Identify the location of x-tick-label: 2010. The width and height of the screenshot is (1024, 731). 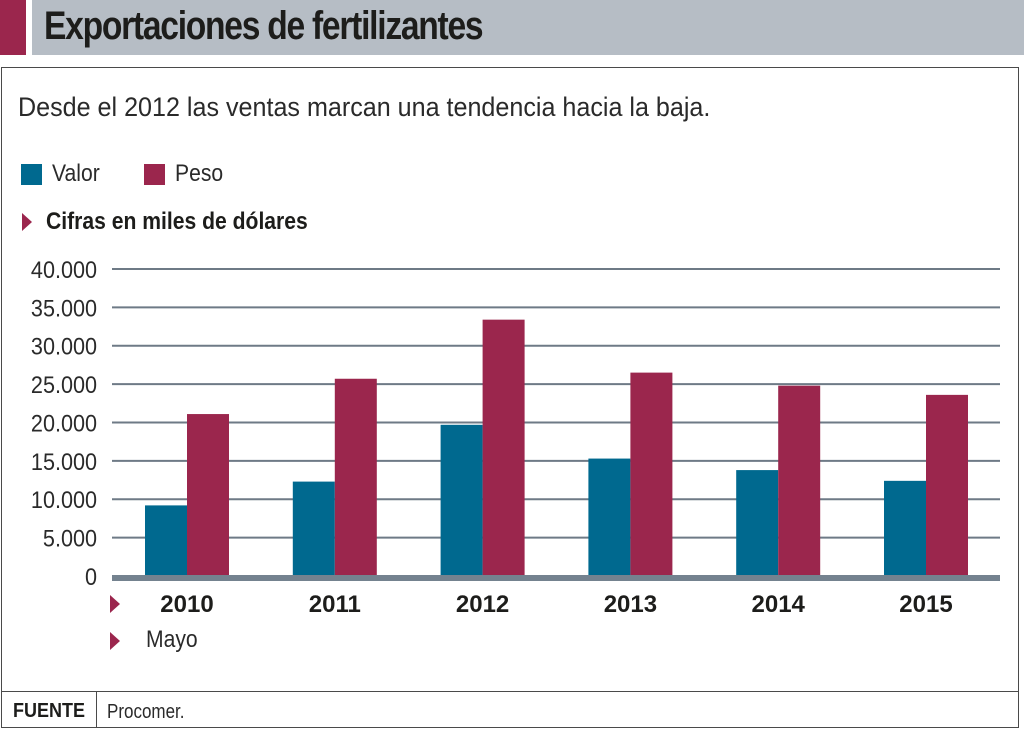
(186, 604).